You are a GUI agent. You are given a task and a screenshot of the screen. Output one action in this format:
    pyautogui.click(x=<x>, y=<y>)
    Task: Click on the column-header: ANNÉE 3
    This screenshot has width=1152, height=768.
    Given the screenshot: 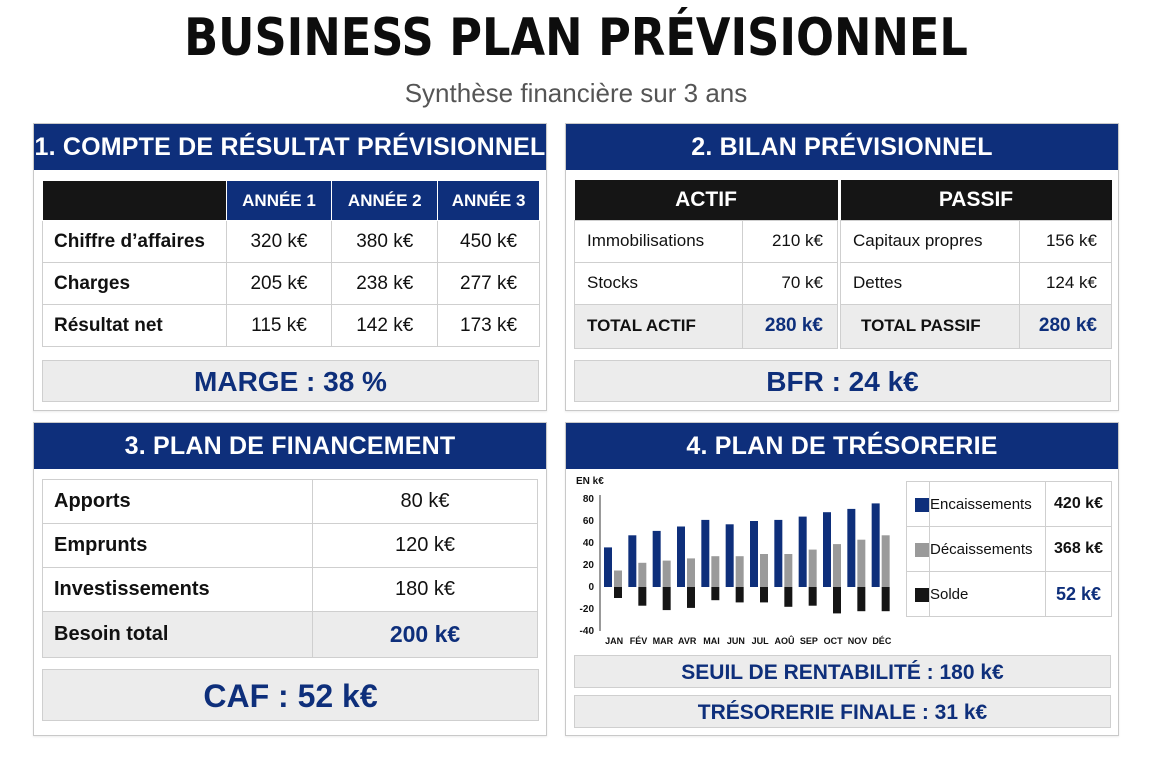 What is the action you would take?
    pyautogui.click(x=488, y=200)
    